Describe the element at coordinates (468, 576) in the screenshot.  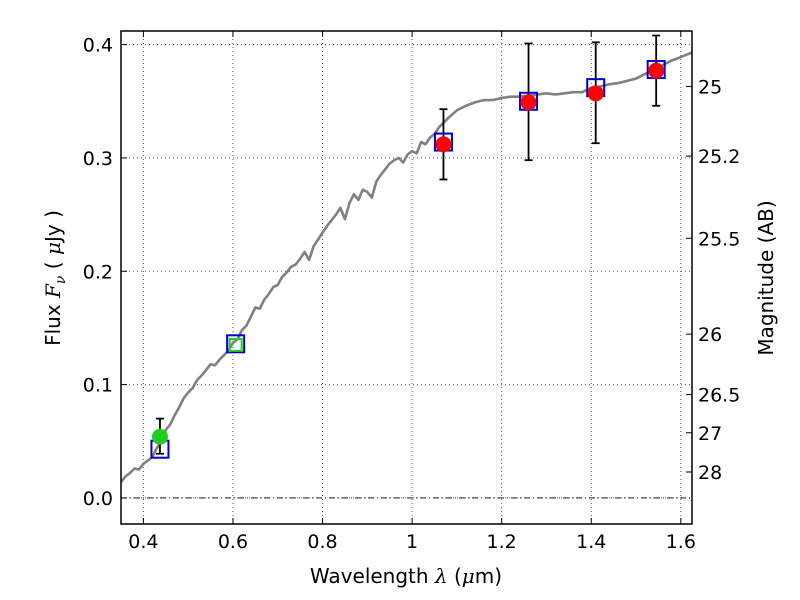
I see `x-axis-title-unit-mu: μ` at that location.